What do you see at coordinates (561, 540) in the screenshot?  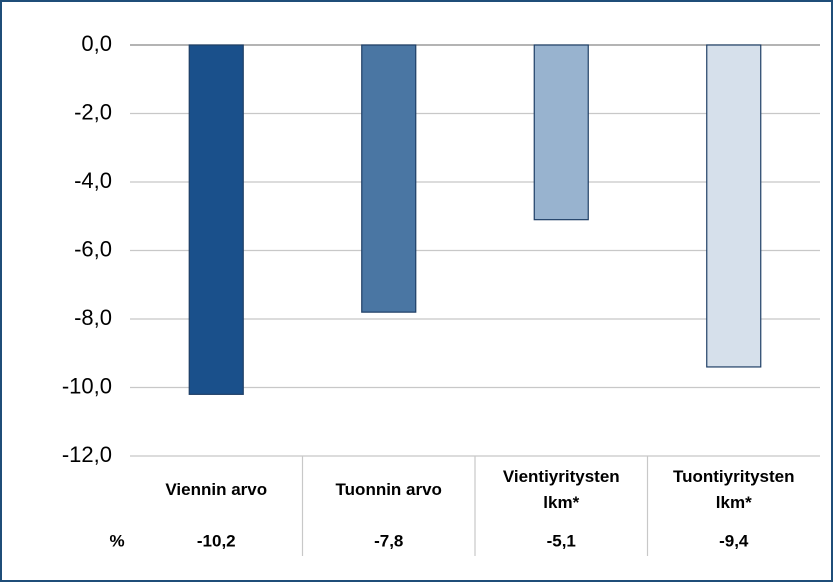 I see `value-label: -5,1` at bounding box center [561, 540].